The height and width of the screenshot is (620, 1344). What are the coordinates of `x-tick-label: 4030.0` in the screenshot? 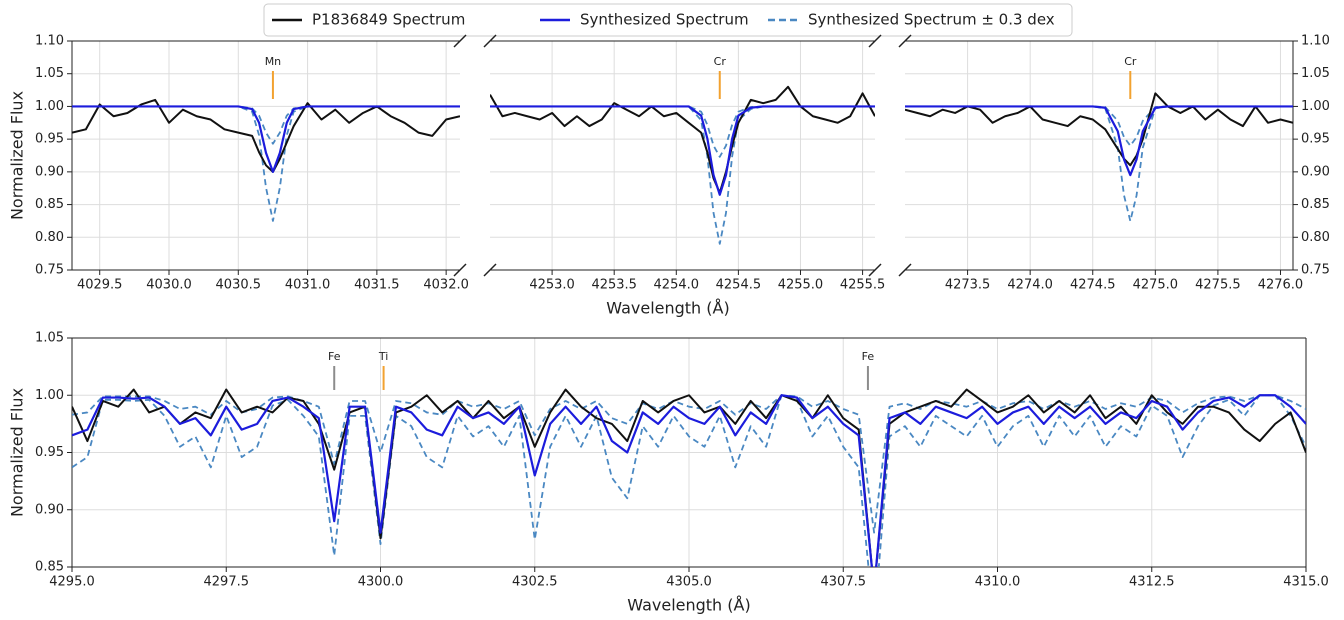 It's located at (169, 285).